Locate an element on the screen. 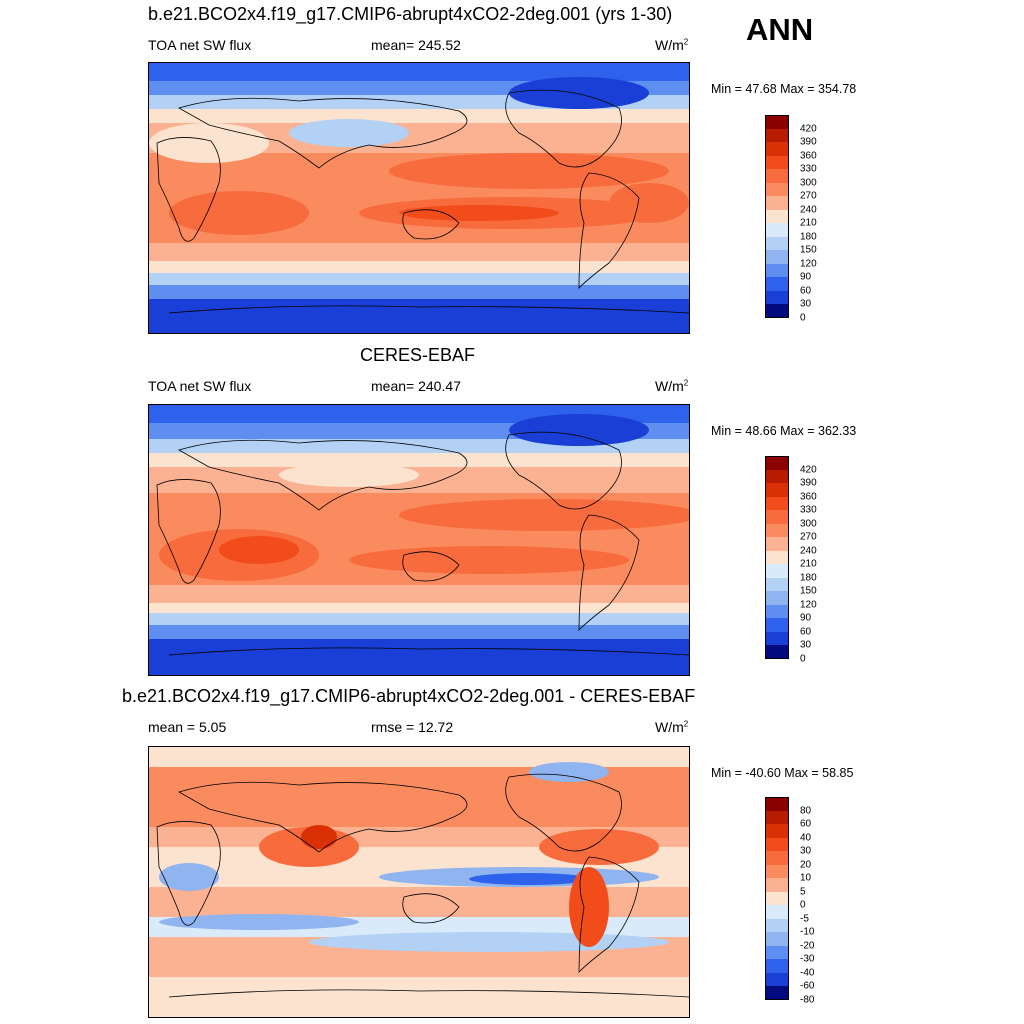 The width and height of the screenshot is (1024, 1024). panel-3-mean-label: mean = 5.05 is located at coordinates (187, 727).